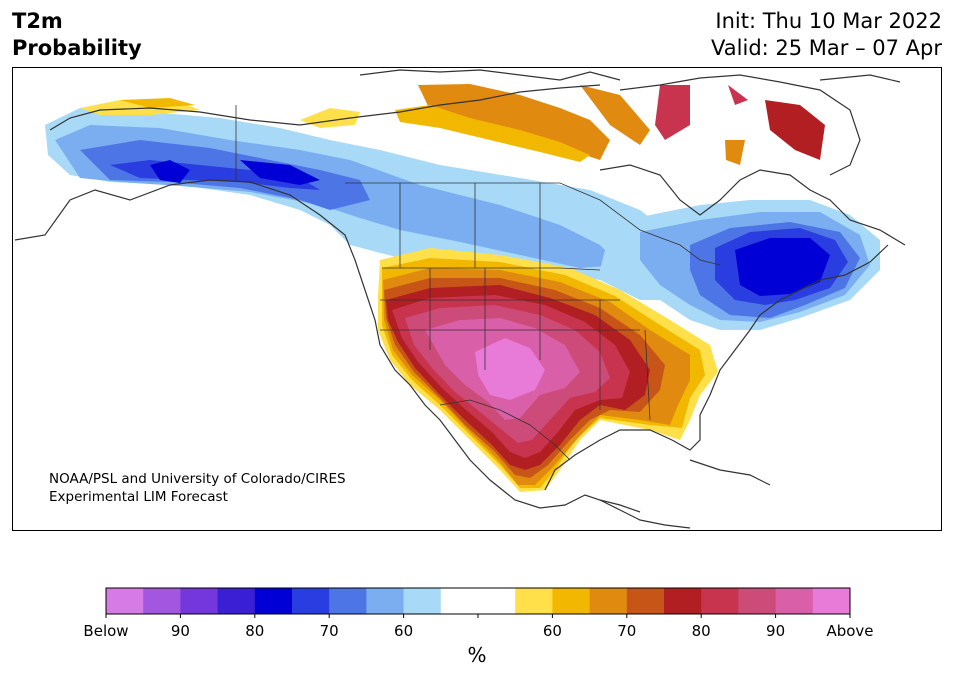 Image resolution: width=953 pixels, height=680 pixels. I want to click on colorbar, so click(478, 602).